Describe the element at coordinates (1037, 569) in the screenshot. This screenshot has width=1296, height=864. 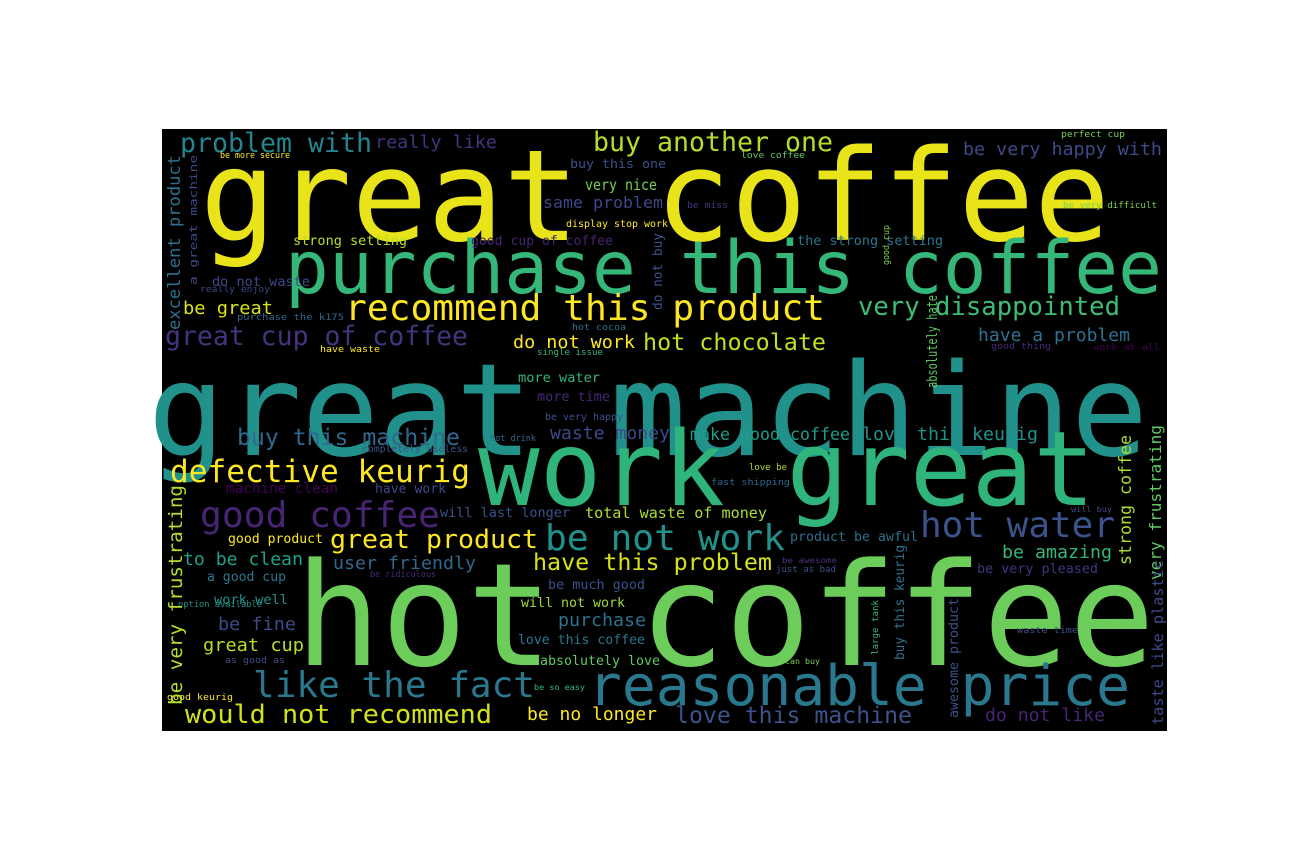
I see `word: be very pleased` at that location.